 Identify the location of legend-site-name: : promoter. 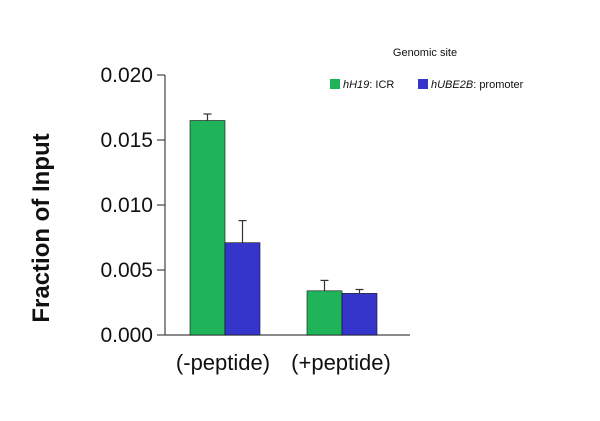
(498, 85).